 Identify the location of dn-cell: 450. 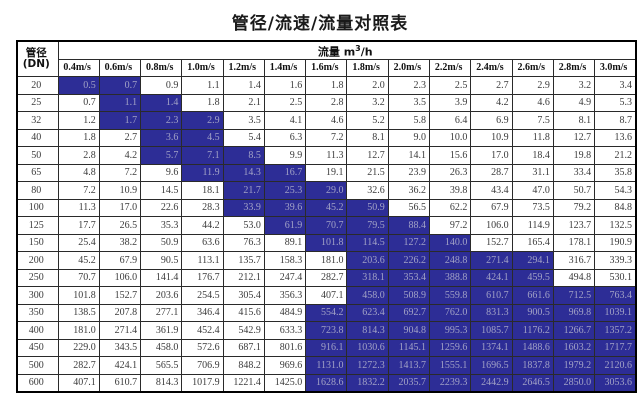
(37, 347).